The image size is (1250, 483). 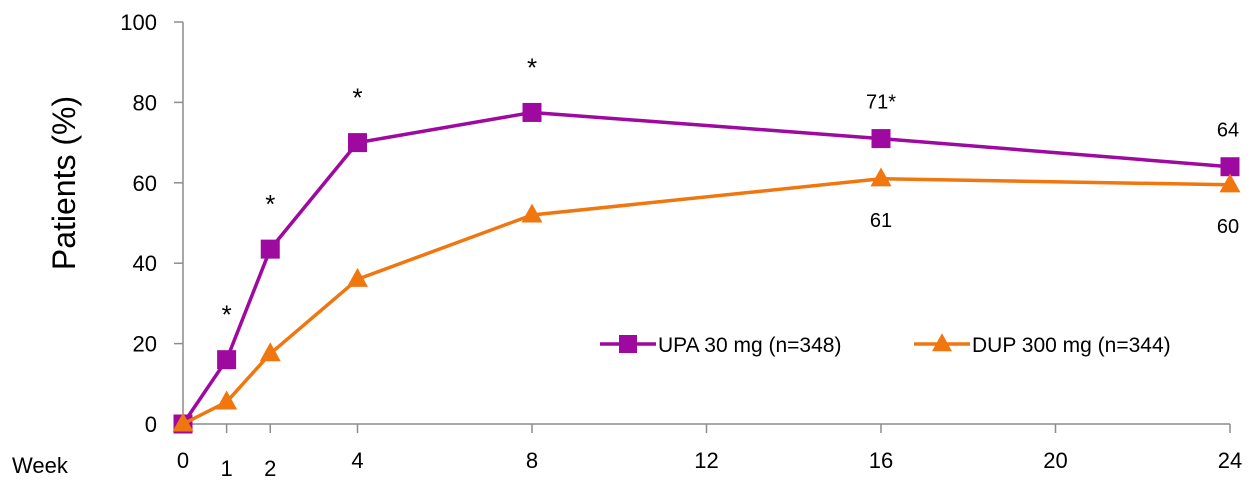 I want to click on y-tick-label: 60, so click(x=145, y=183).